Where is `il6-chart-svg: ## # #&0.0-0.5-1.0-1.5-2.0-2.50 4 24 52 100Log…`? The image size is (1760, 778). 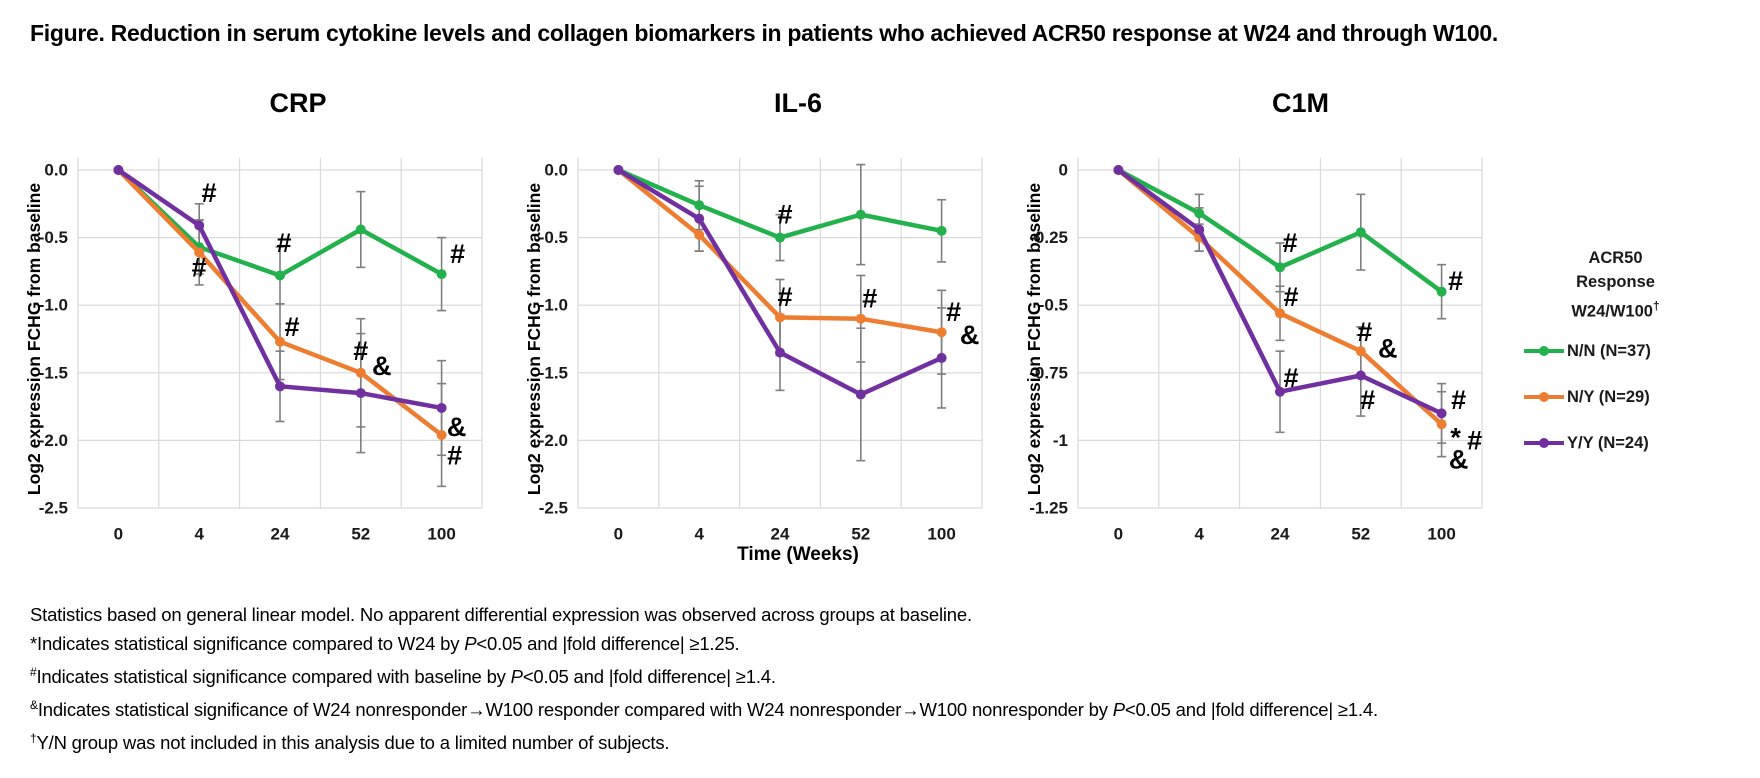
il6-chart-svg: ## # #&0.0-0.5-1.0-1.5-2.0-2.50 4 24 52 100Log… is located at coordinates (753, 351).